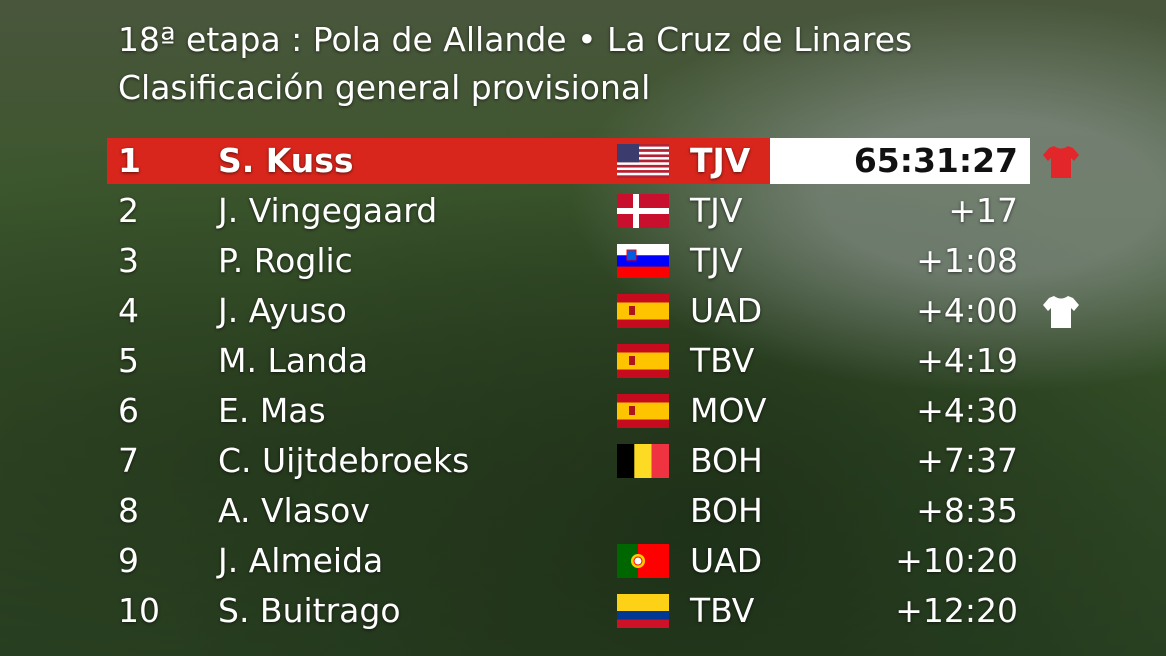 Image resolution: width=1166 pixels, height=656 pixels. Describe the element at coordinates (294, 510) in the screenshot. I see `name: A. Vlasov` at that location.